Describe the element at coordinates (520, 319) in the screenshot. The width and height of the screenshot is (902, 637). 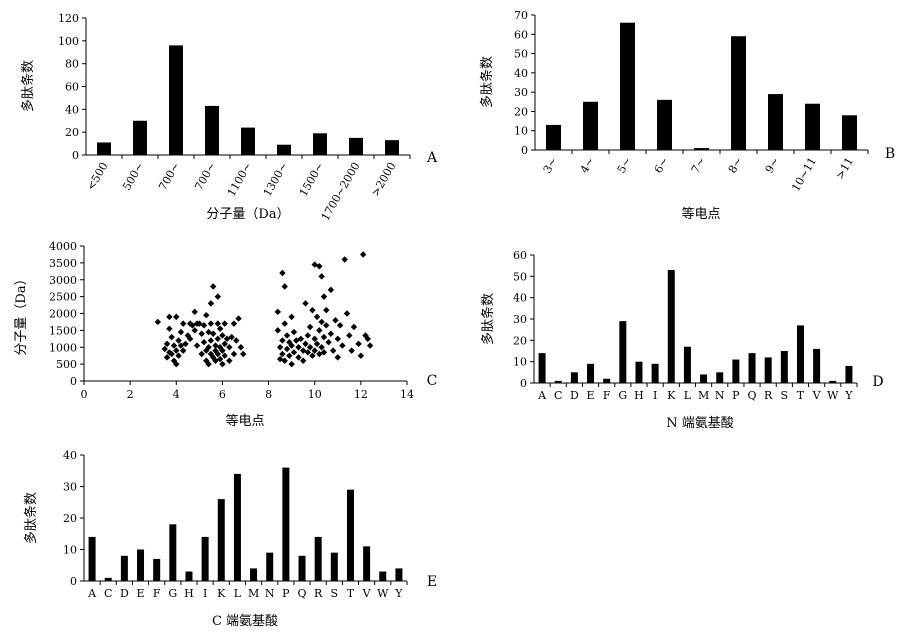
I see `y-tick-label: 30` at that location.